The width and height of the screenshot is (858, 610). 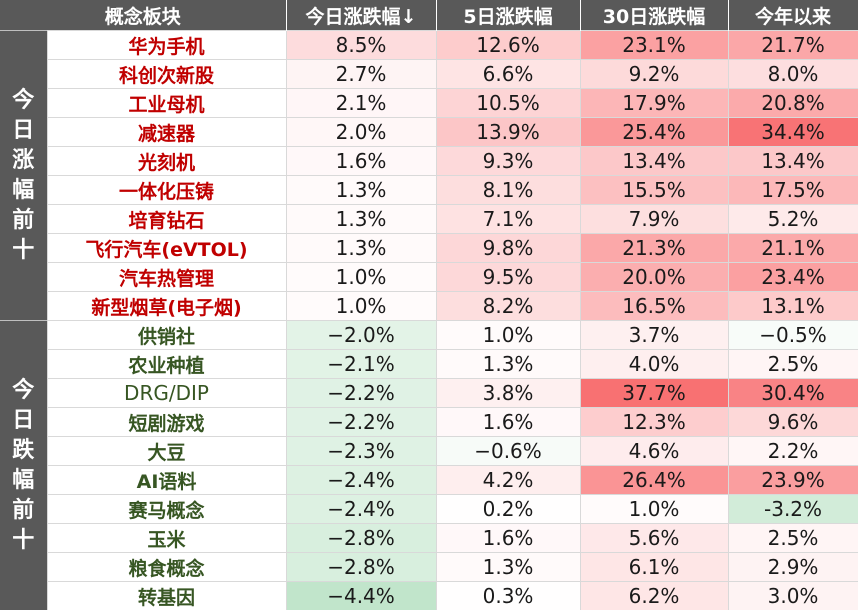 I want to click on 30day-change-cell: 7.9%, so click(x=654, y=219).